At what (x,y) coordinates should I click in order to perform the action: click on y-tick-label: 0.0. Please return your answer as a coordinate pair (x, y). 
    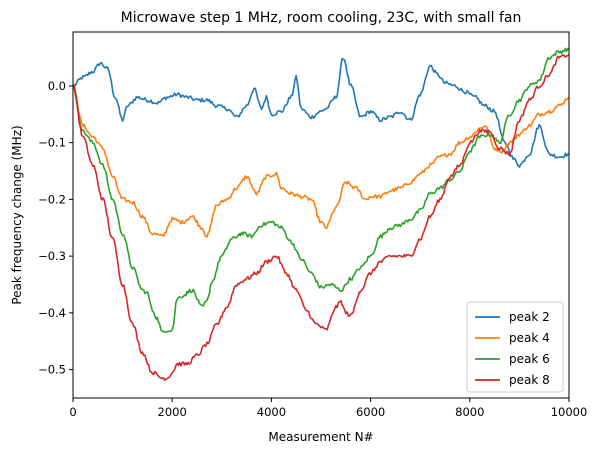
    Looking at the image, I should click on (57, 86).